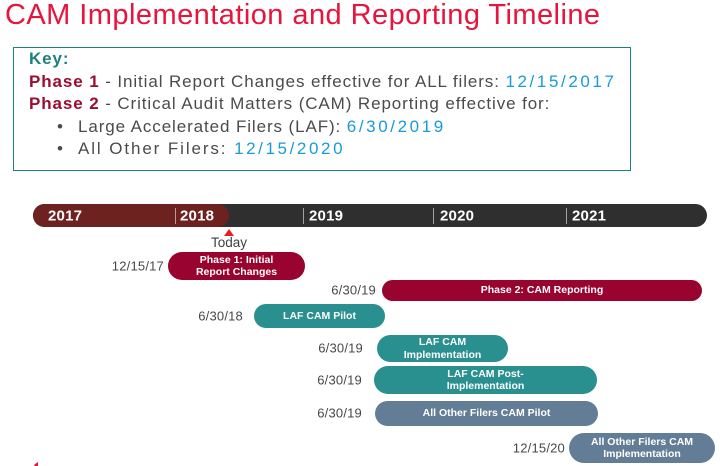 The image size is (723, 466). What do you see at coordinates (542, 290) in the screenshot?
I see `bar-phase2-cam-reporting: Phase 2: CAM Reporting` at bounding box center [542, 290].